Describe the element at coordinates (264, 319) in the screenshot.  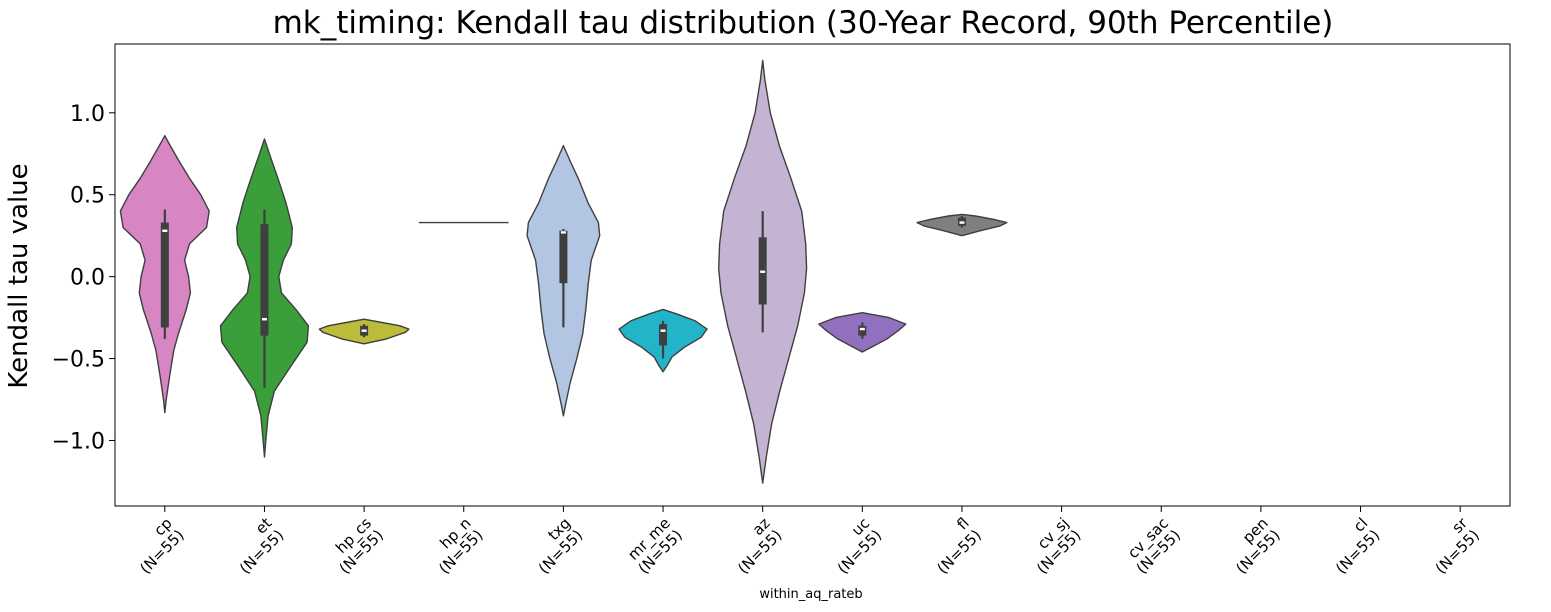
I see `median-et` at that location.